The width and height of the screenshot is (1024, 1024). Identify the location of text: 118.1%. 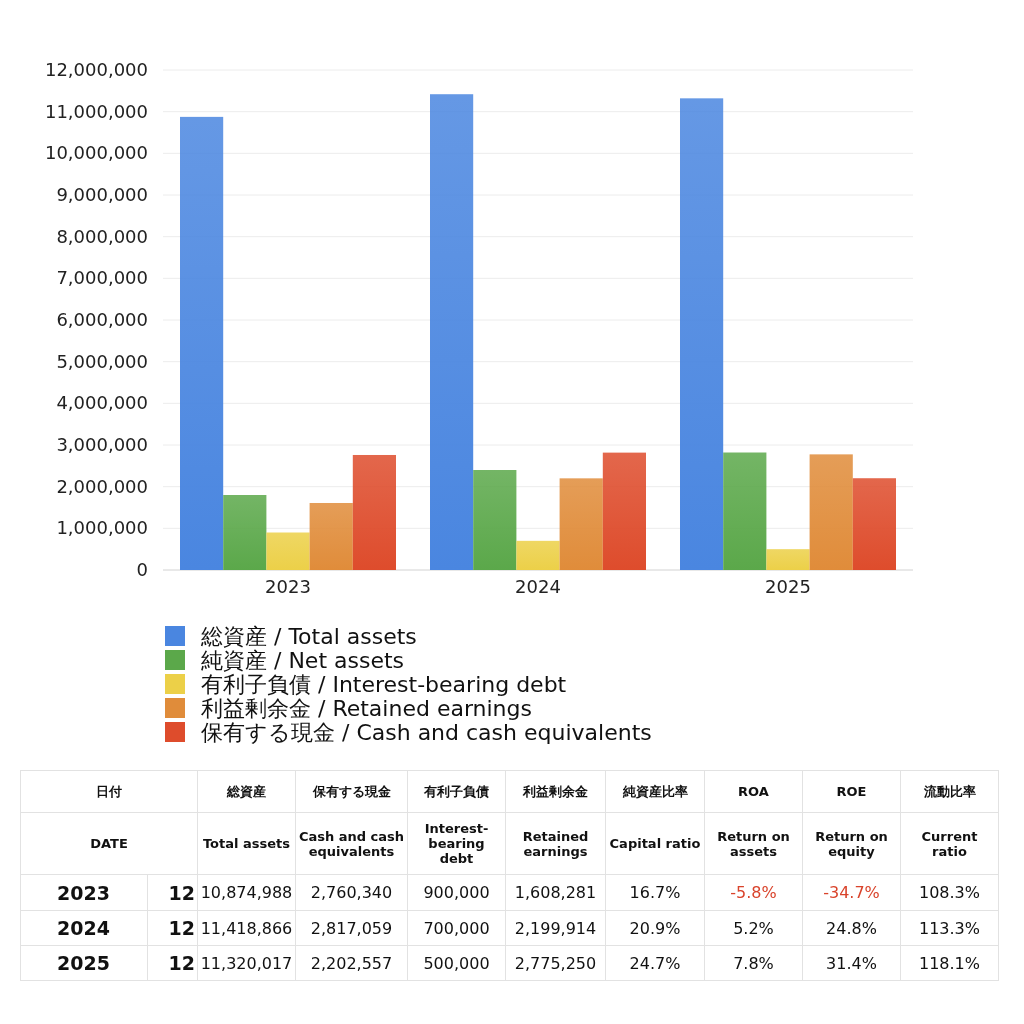
(949, 963).